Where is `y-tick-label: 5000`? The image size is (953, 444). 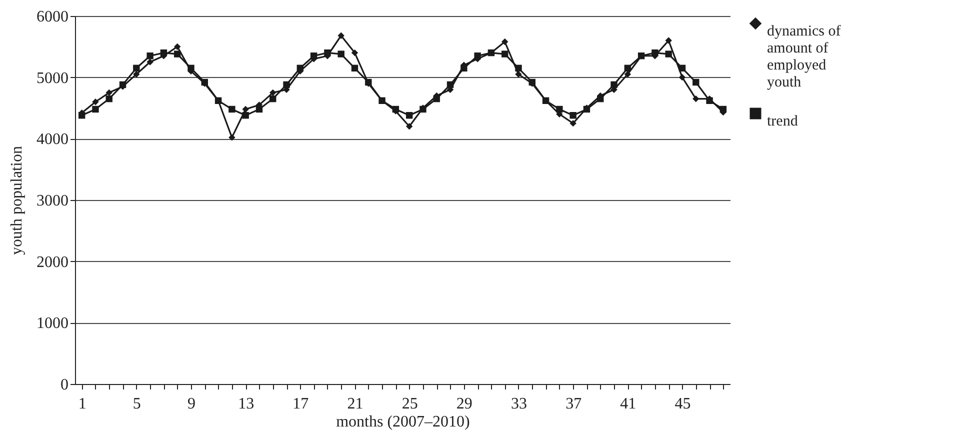
y-tick-label: 5000 is located at coordinates (52, 78).